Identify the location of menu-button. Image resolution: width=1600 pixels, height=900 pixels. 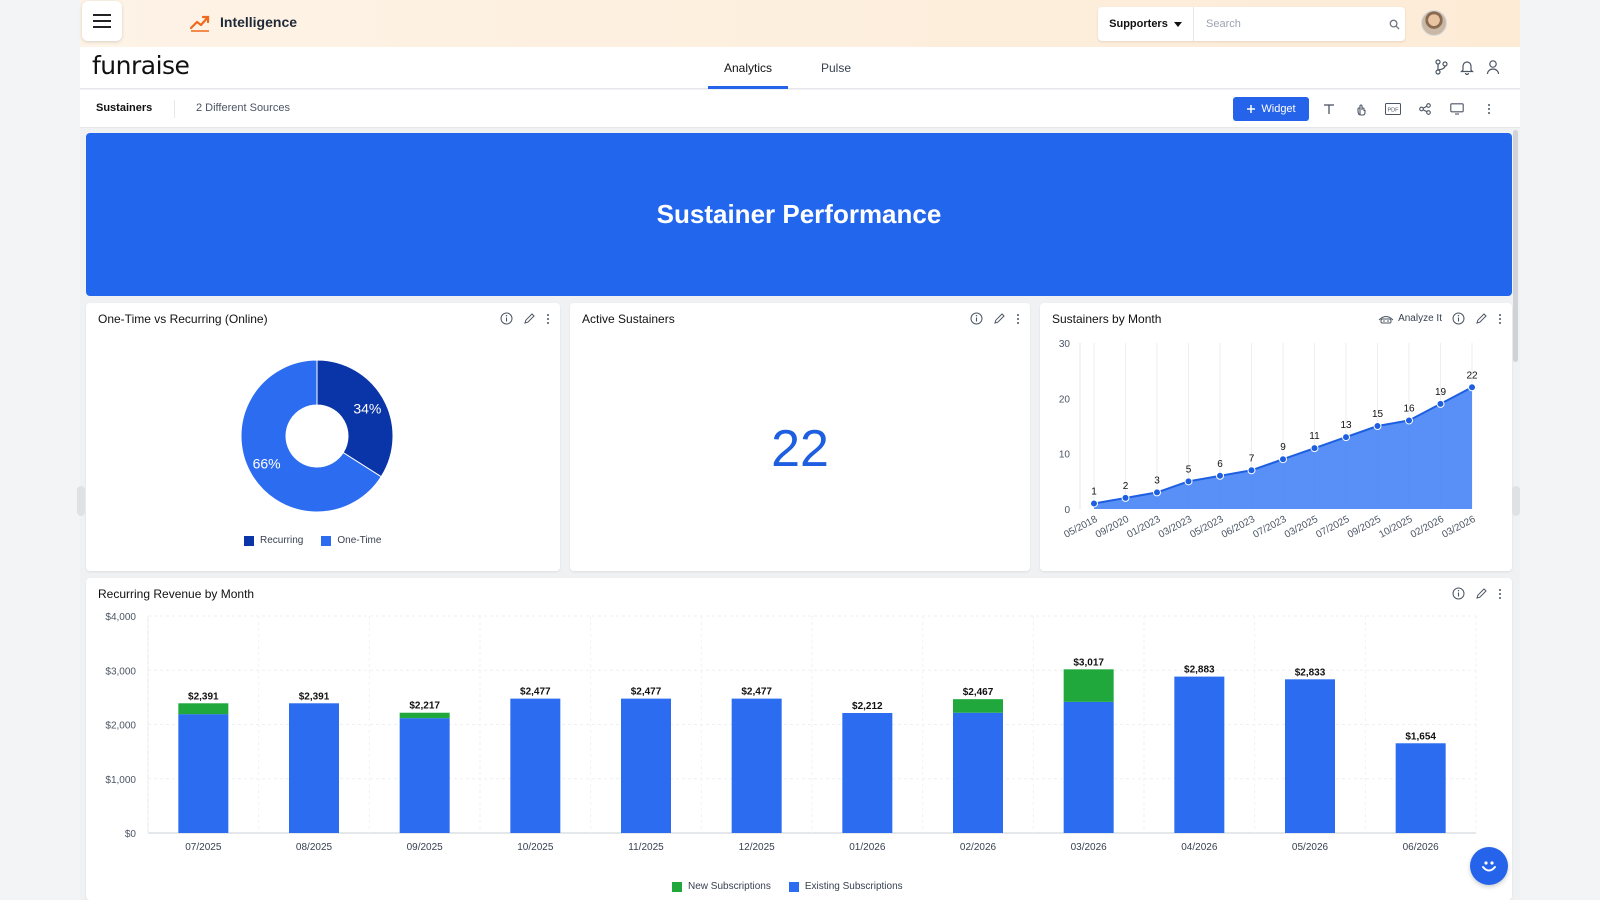
(102, 21).